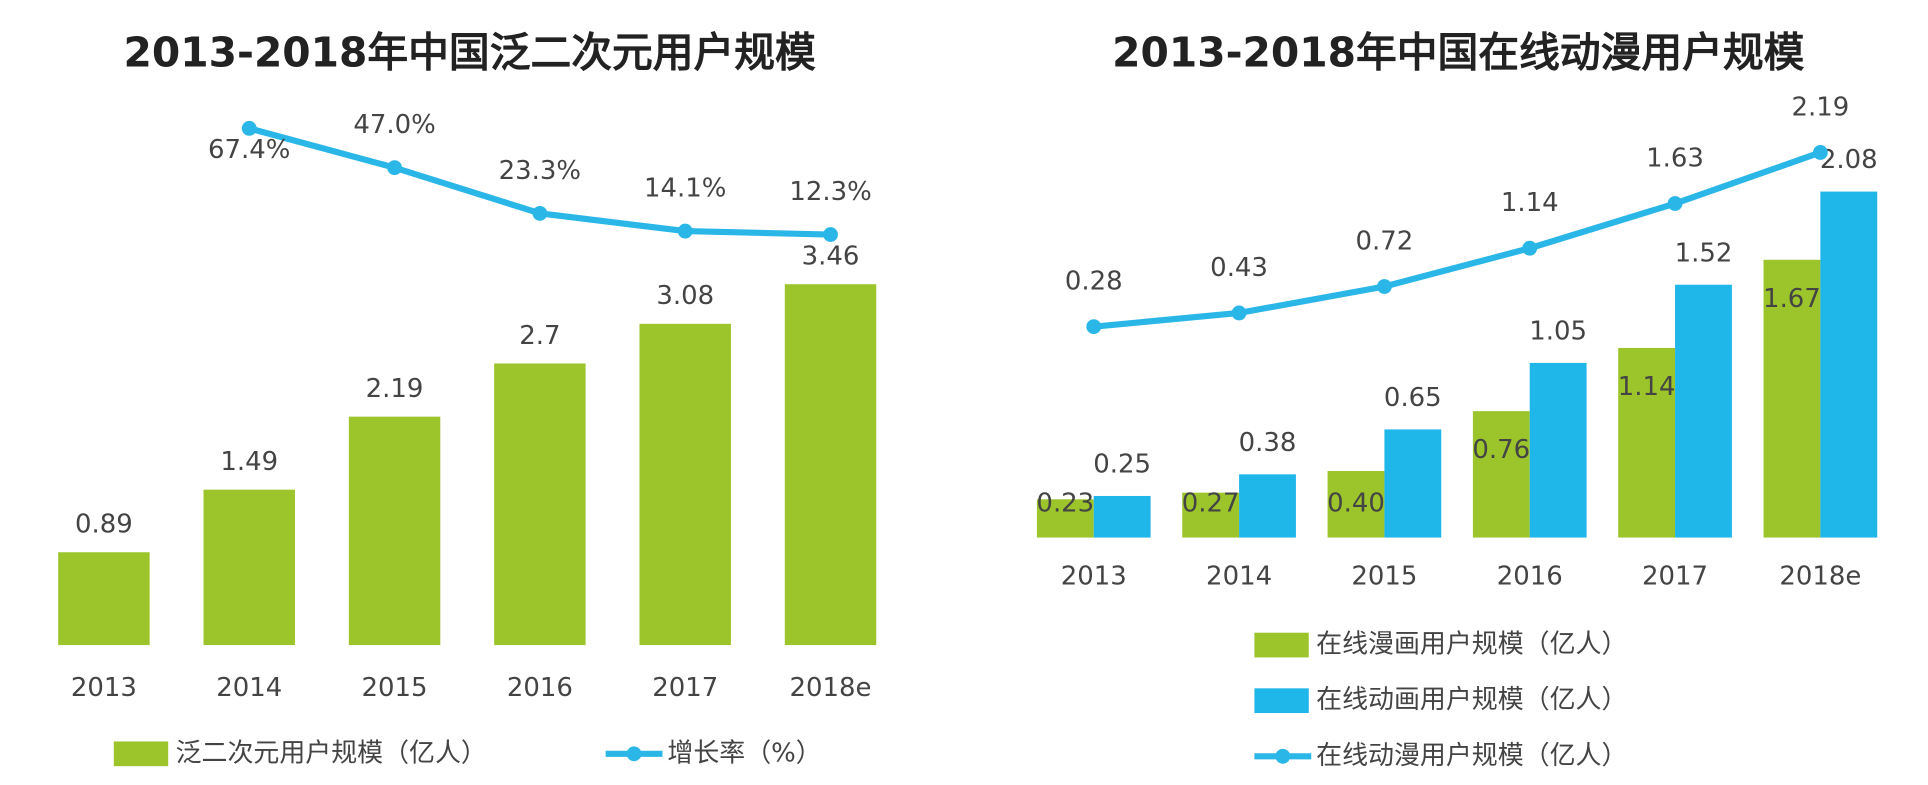 The image size is (1928, 785). What do you see at coordinates (831, 257) in the screenshot?
I see `data-label: 3.46` at bounding box center [831, 257].